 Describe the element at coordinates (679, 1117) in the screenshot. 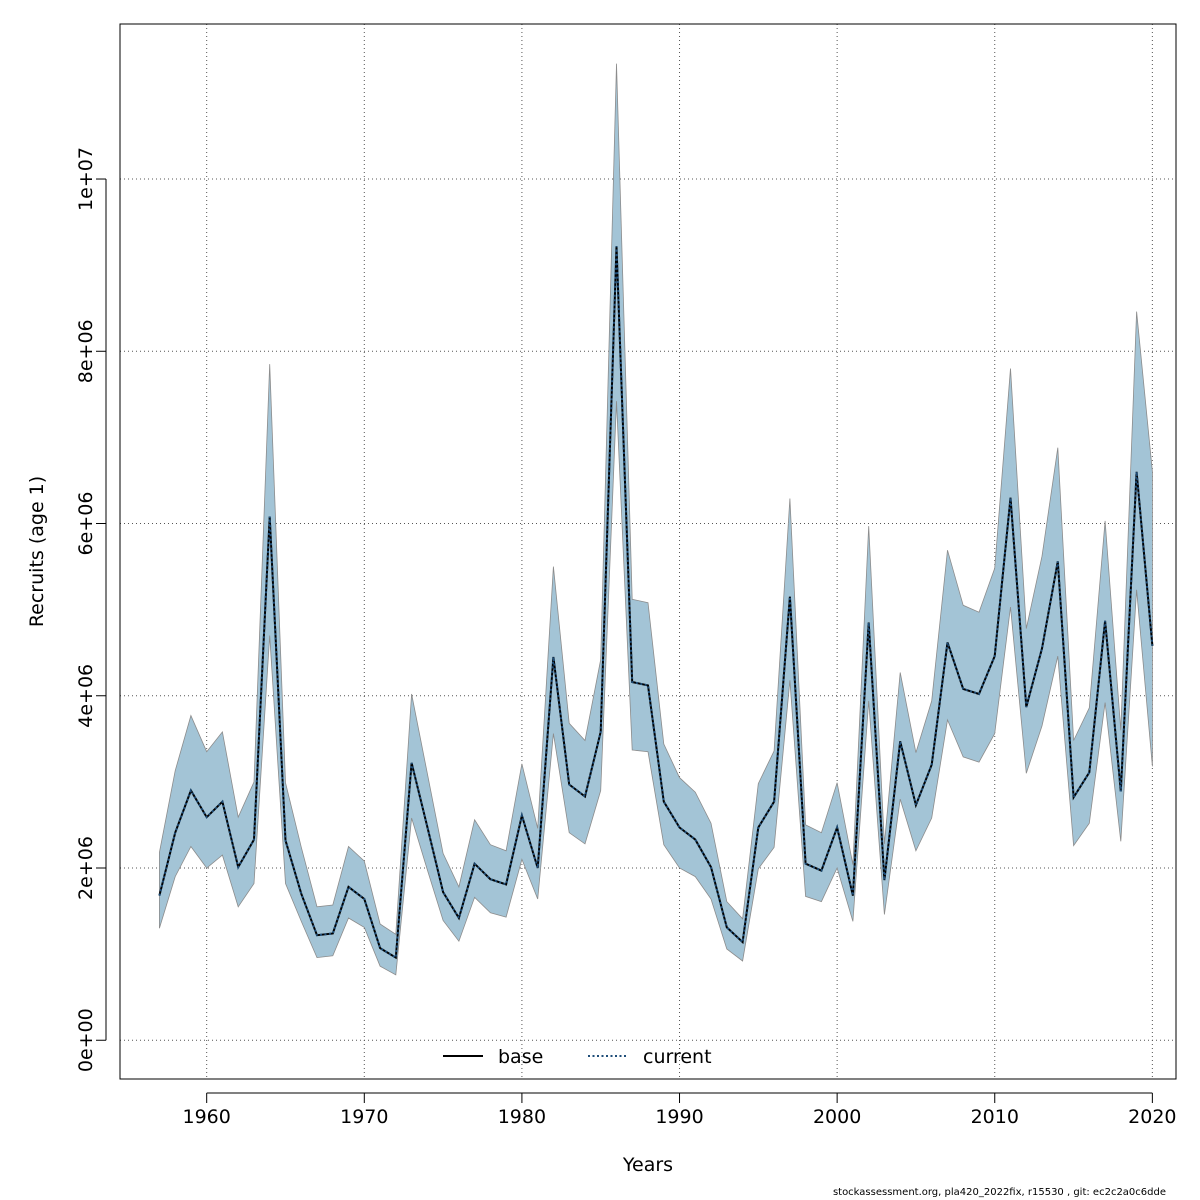

I see `x-tick-label: 1990` at that location.